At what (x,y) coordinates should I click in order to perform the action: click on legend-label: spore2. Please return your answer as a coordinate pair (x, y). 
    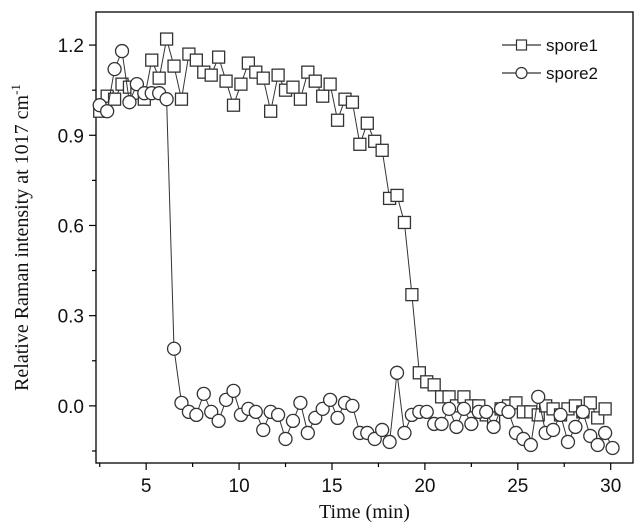
    Looking at the image, I should click on (572, 73).